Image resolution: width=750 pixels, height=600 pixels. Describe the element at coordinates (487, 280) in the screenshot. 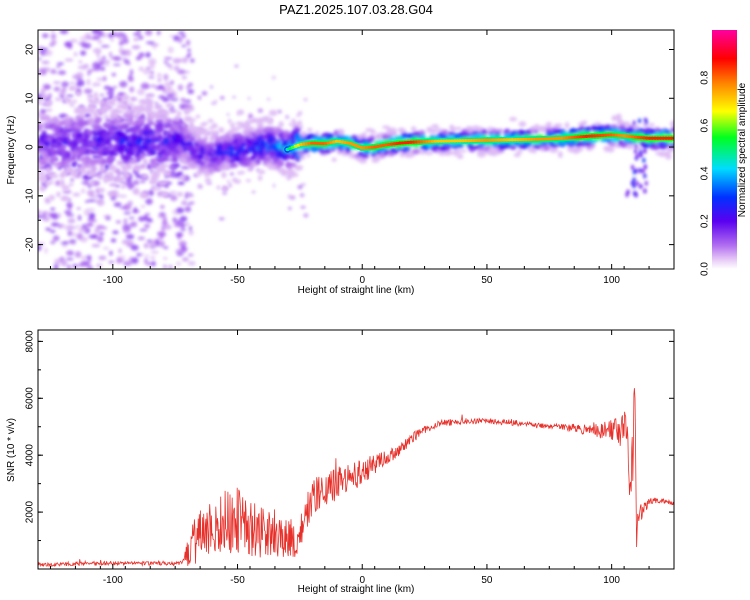

I see `spectrogram-xtick-label: 50` at that location.